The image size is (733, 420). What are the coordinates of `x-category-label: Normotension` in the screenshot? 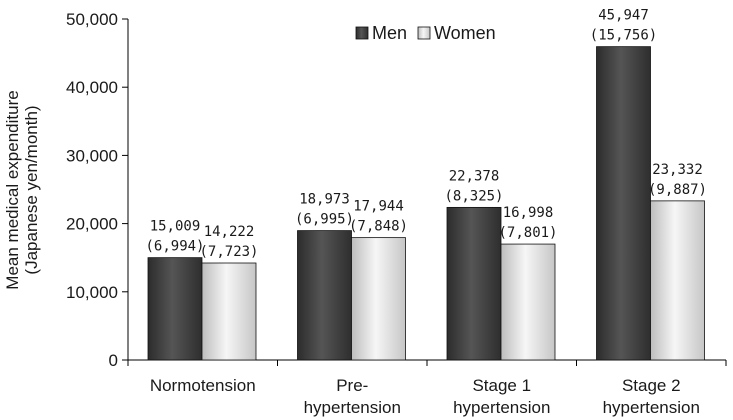 It's located at (203, 385).